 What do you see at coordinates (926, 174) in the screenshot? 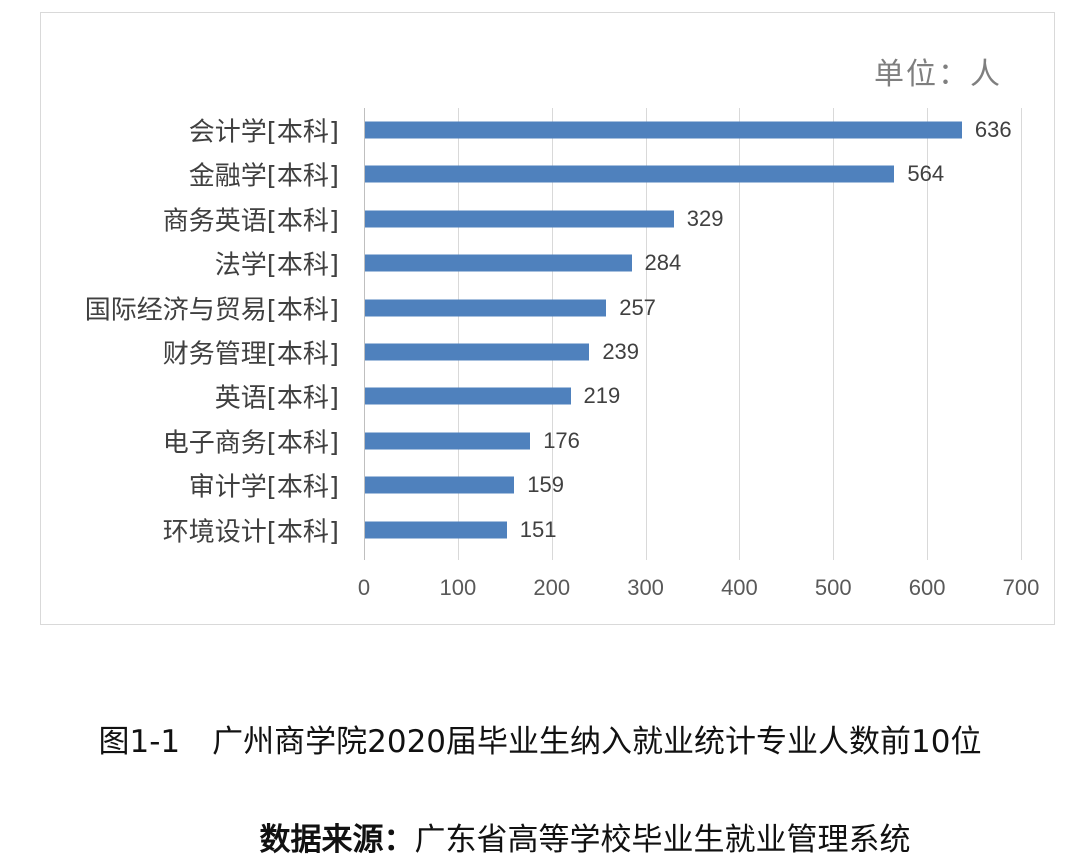
I see `value-label: 564` at bounding box center [926, 174].